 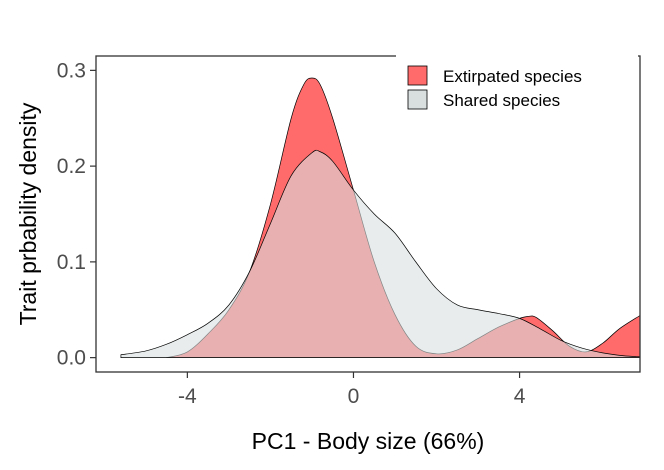 What do you see at coordinates (512, 76) in the screenshot?
I see `legend-label-extirpated: Extirpated species` at bounding box center [512, 76].